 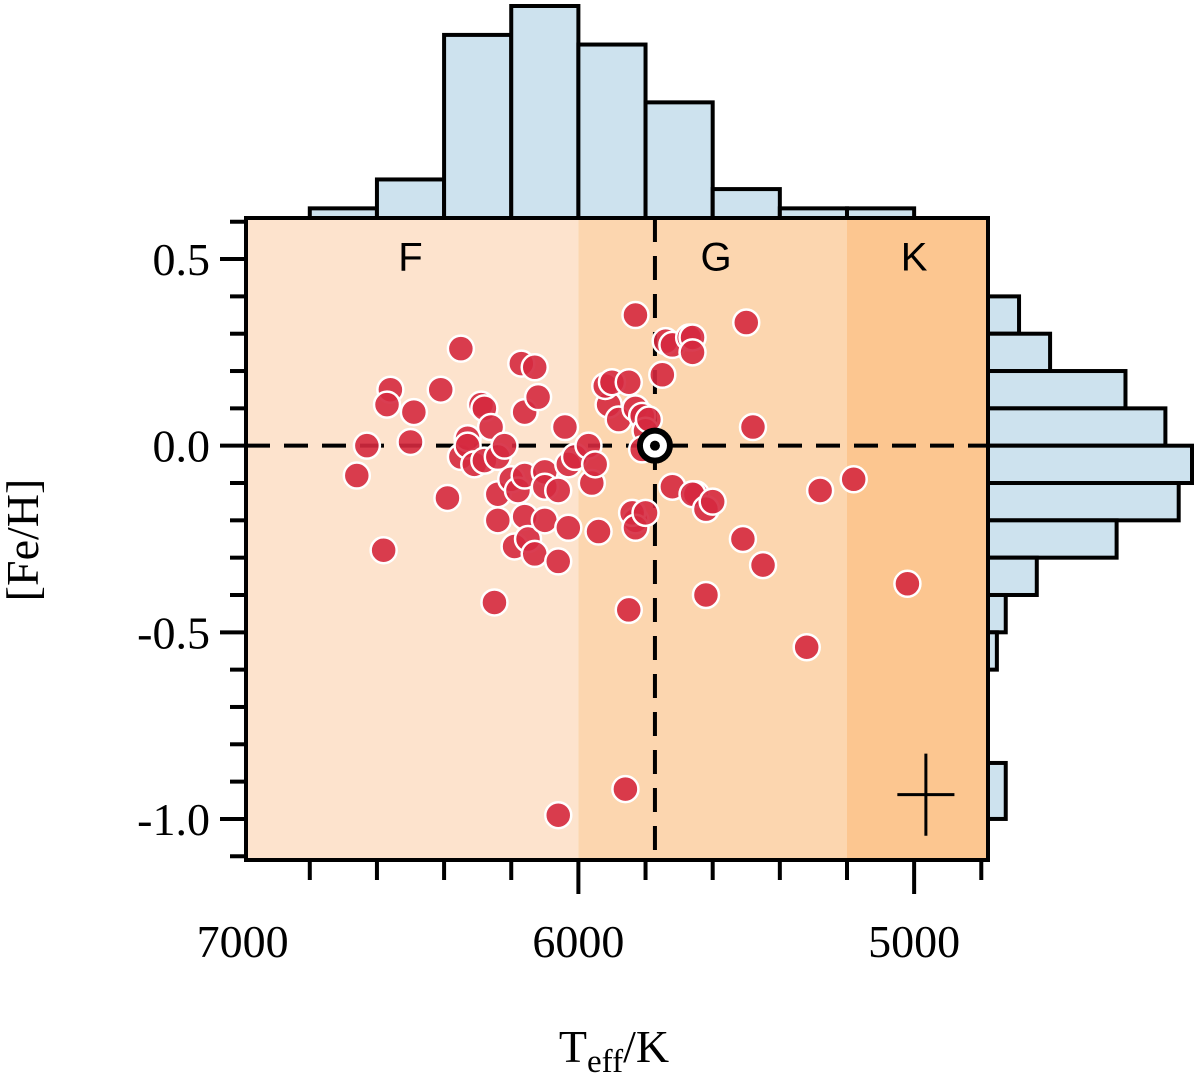 I want to click on y-axis-ticks: 0.5 0.0 -0.5 -1.0, so click(x=191, y=539).